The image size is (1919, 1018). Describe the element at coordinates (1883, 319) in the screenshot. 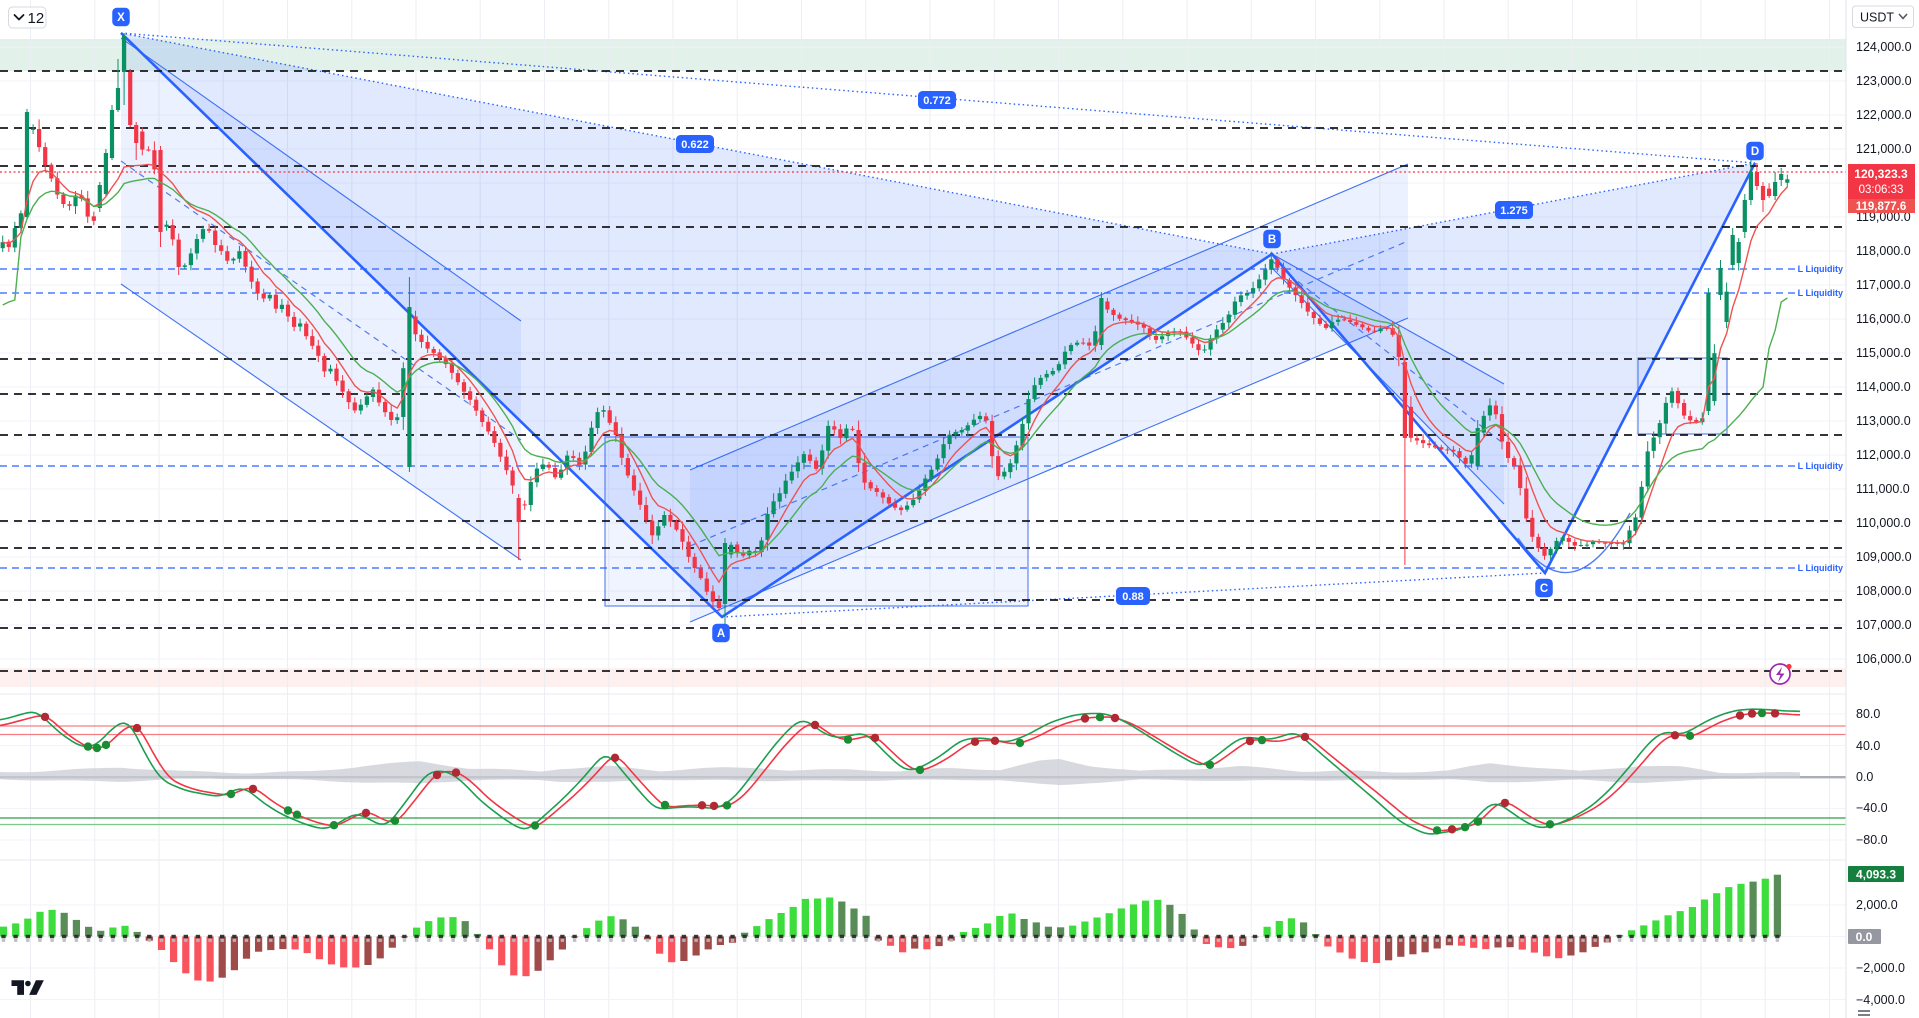

I see `svg-text: 116,000.0` at that location.